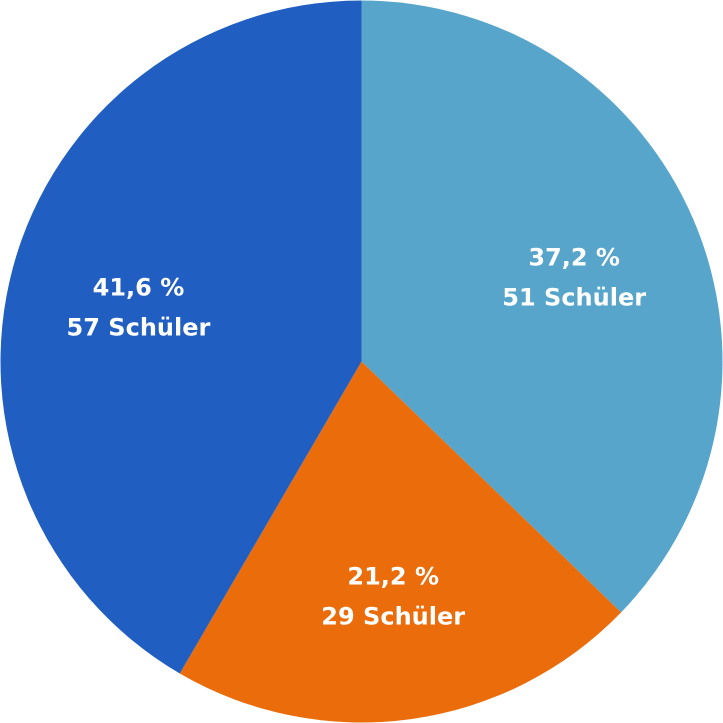  What do you see at coordinates (574, 257) in the screenshot?
I see `slice-percent-label-1: 37,2 %` at bounding box center [574, 257].